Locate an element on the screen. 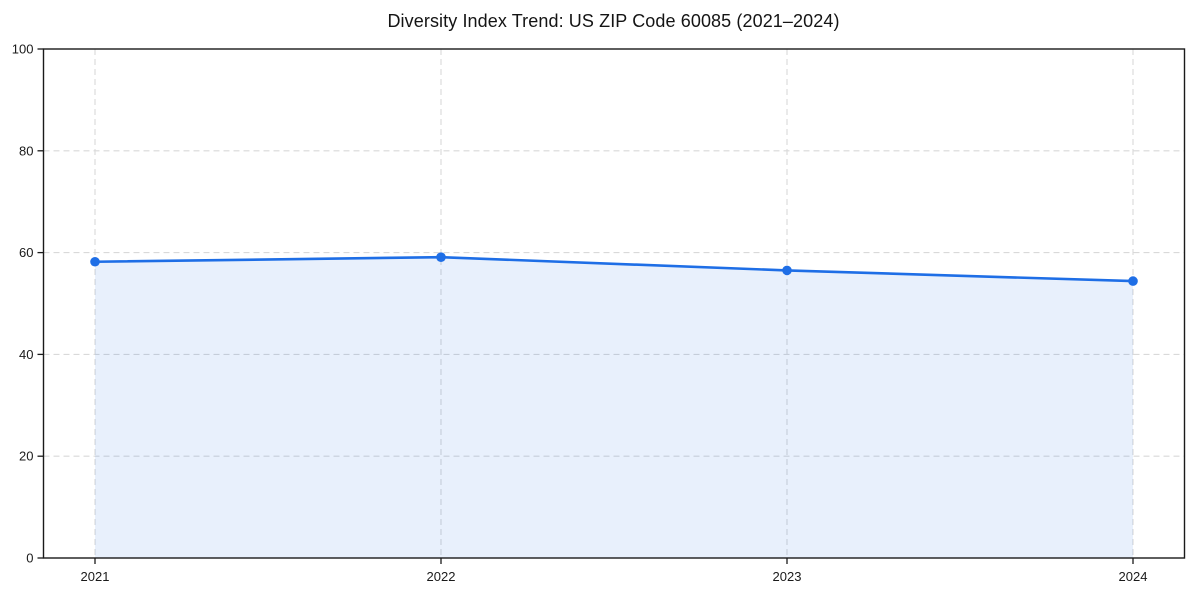 Image resolution: width=1200 pixels, height=600 pixels. trend-line is located at coordinates (614, 269).